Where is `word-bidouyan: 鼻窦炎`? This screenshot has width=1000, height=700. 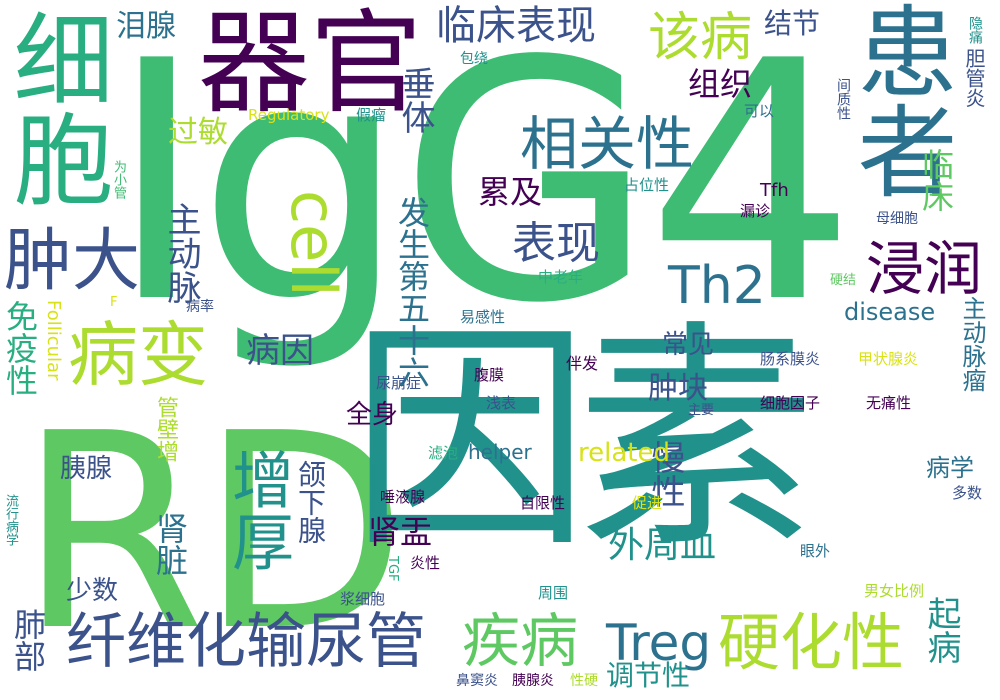
word-bidouyan: 鼻窦炎 is located at coordinates (477, 681).